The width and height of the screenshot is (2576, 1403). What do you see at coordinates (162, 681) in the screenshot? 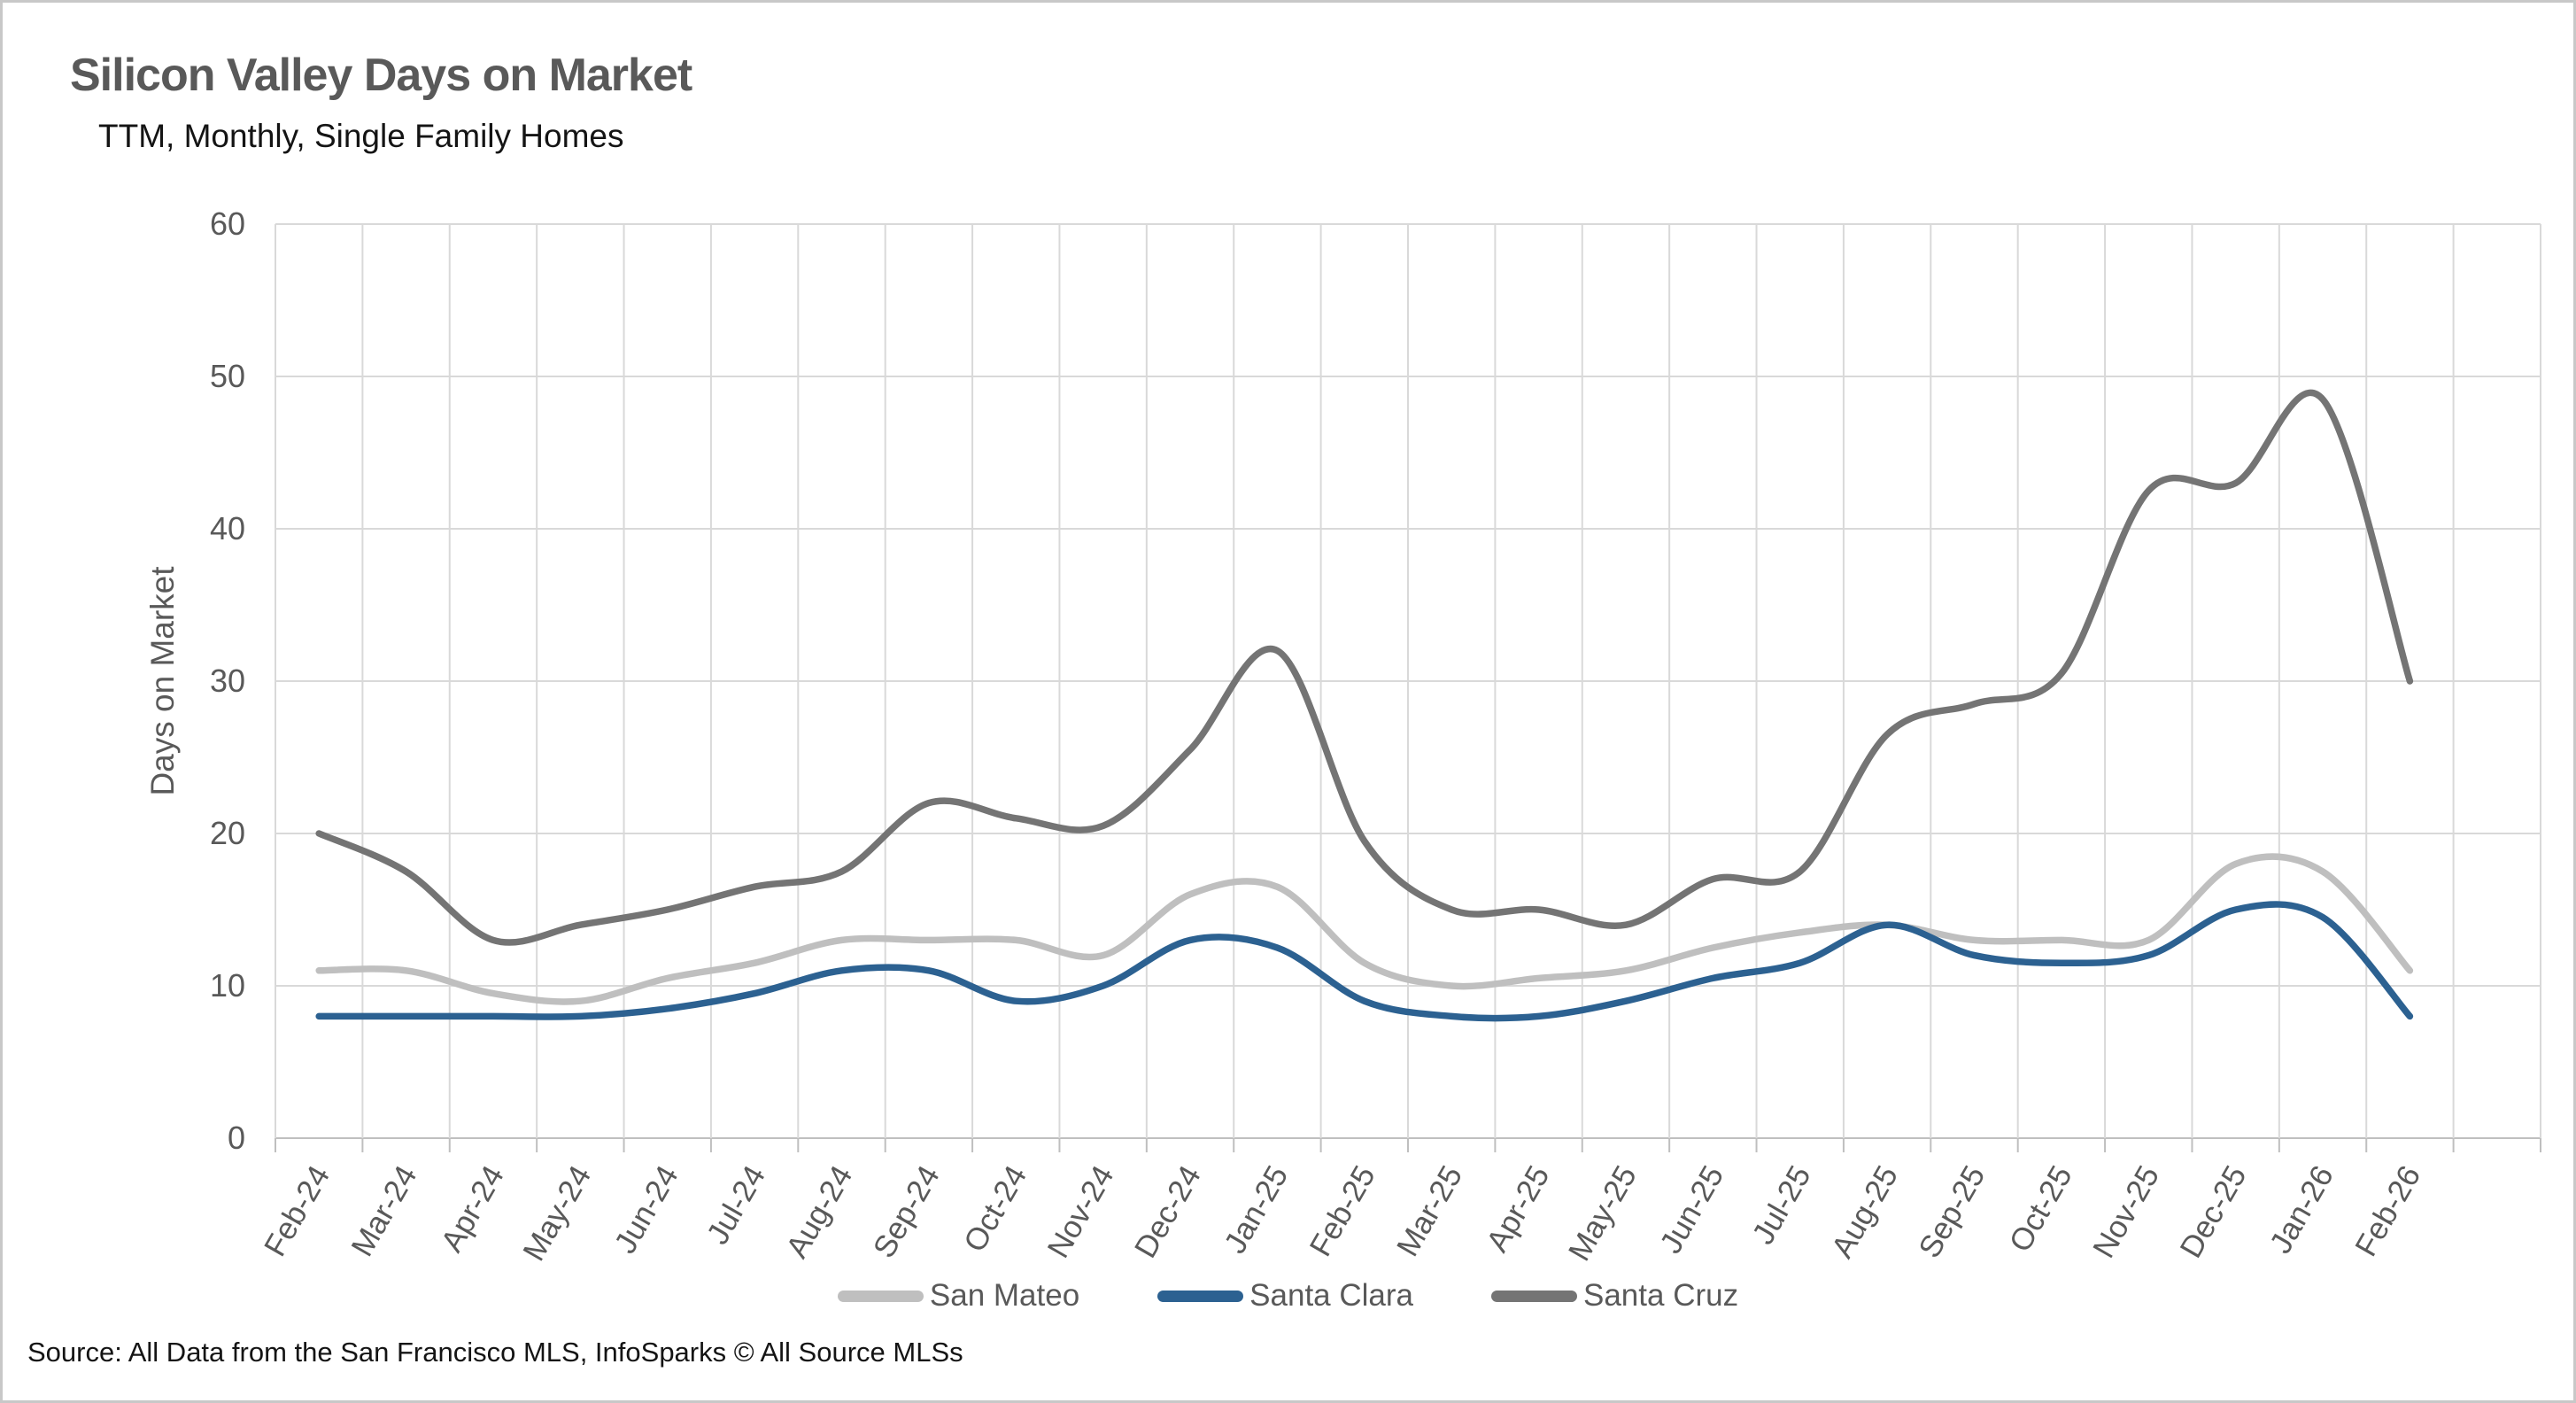
I see `y-axis-title: Days on Market` at bounding box center [162, 681].